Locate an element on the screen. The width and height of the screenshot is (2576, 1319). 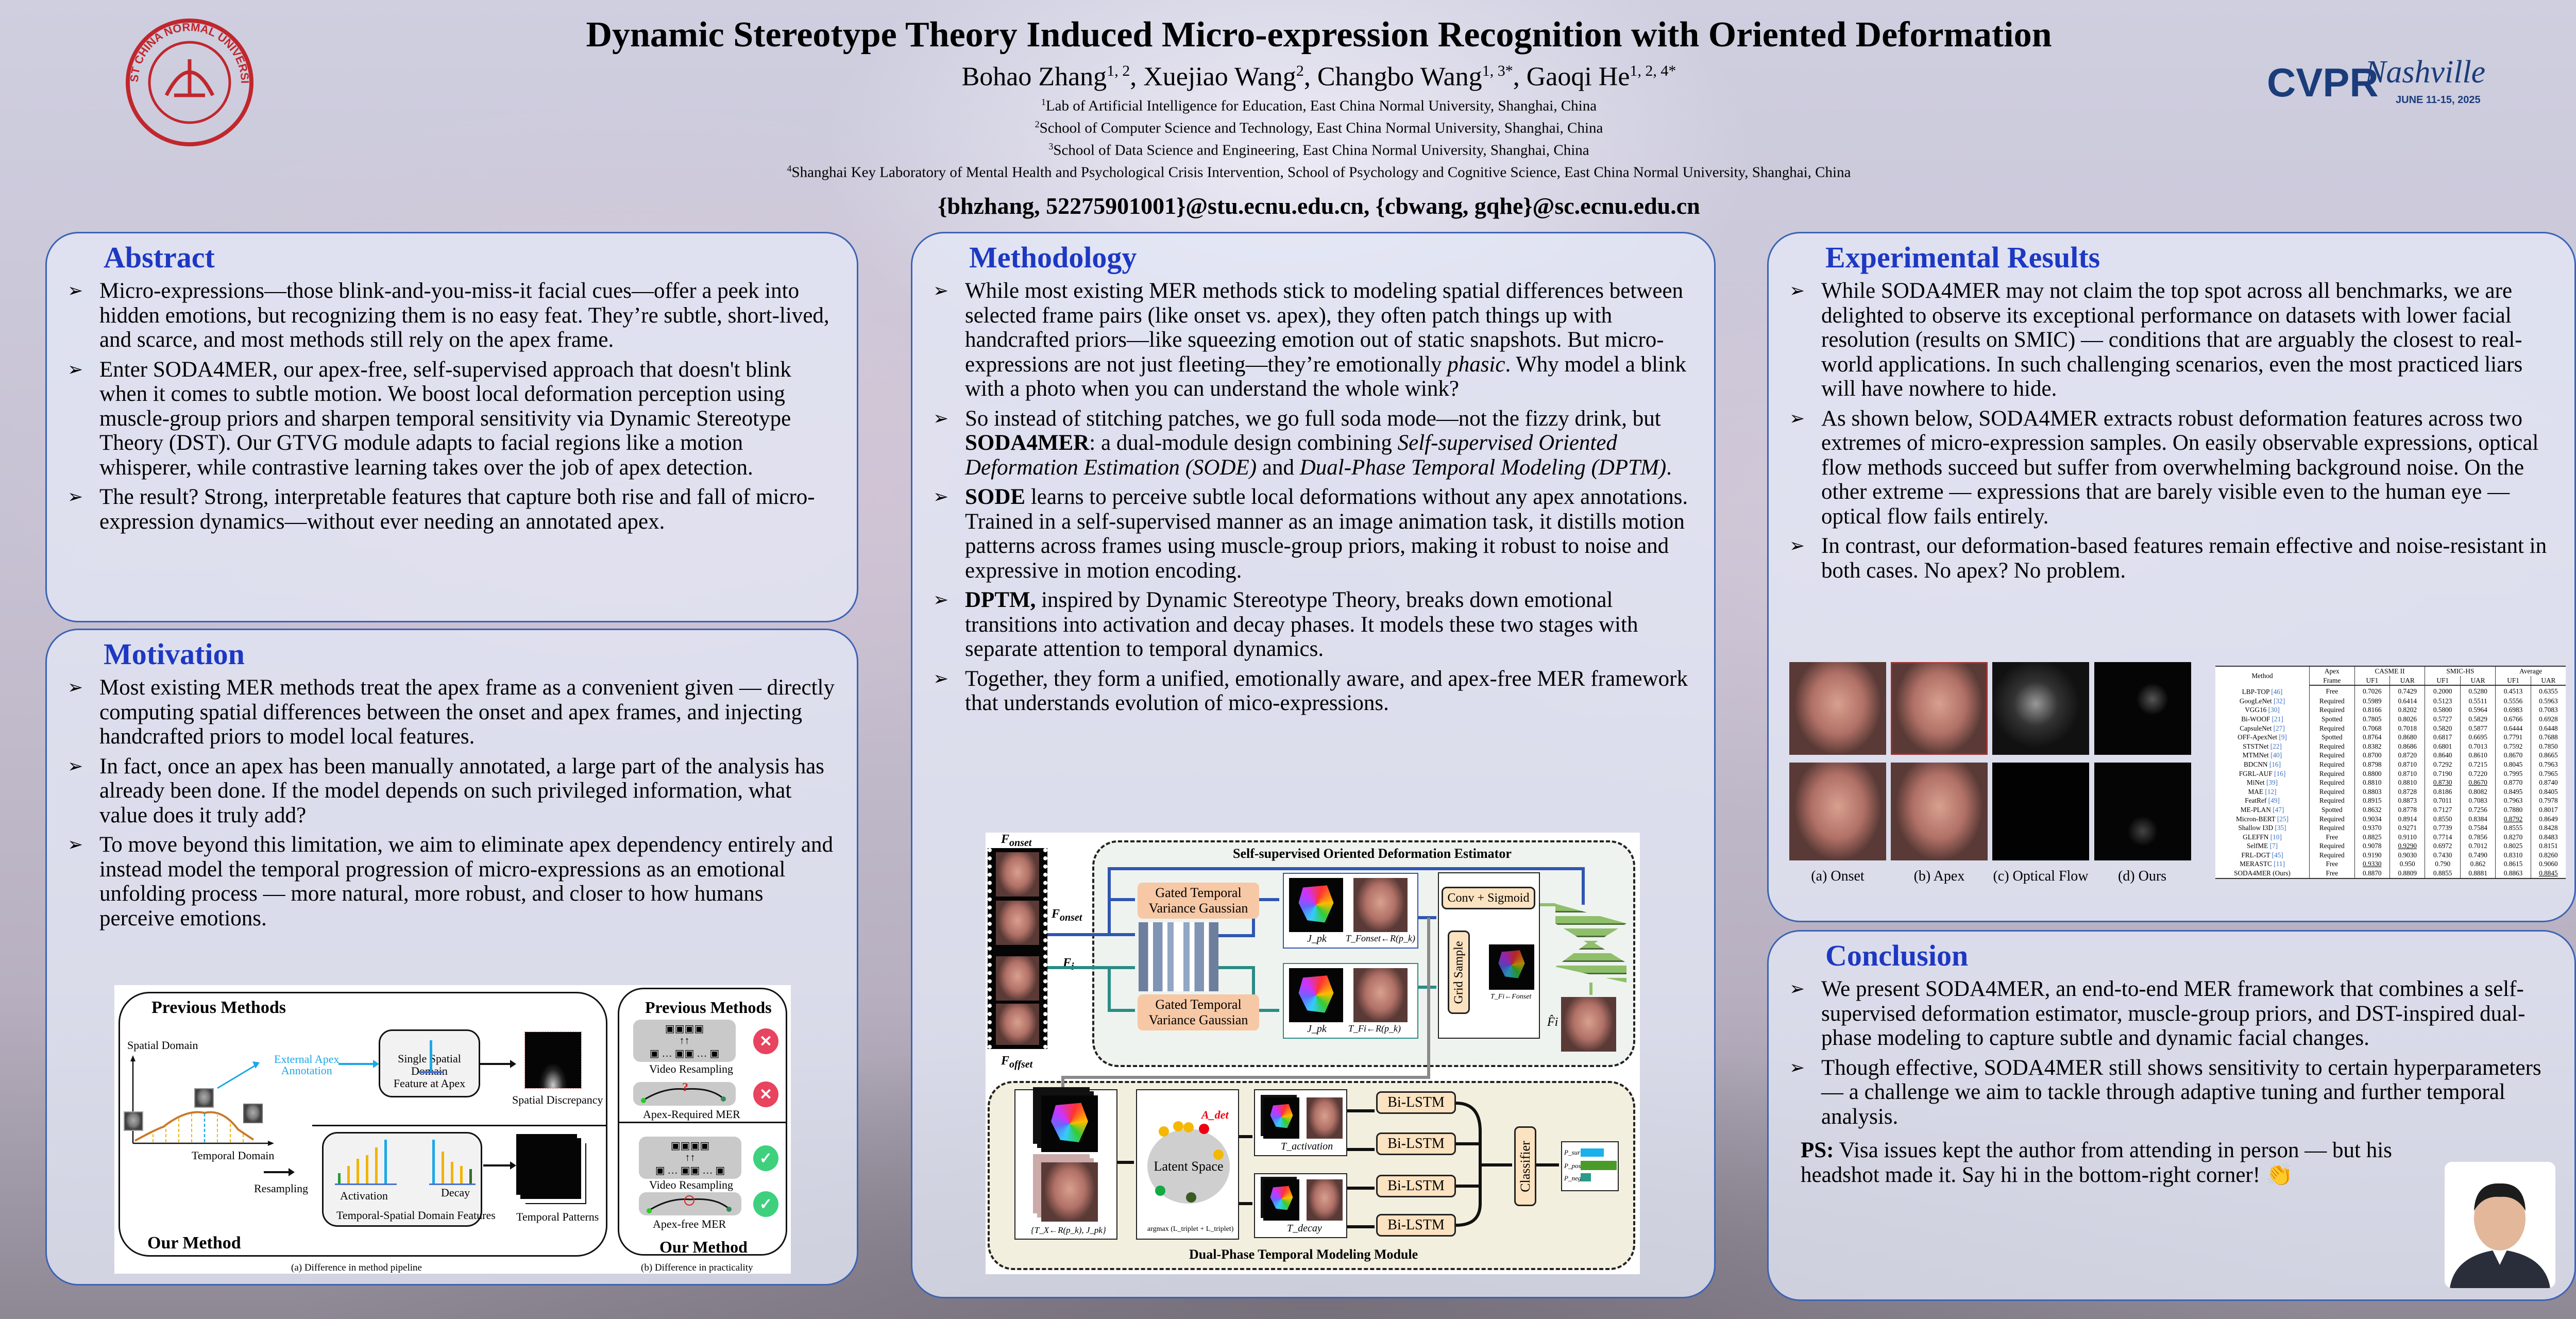
table-cell: 0.7850 is located at coordinates (2548, 746).